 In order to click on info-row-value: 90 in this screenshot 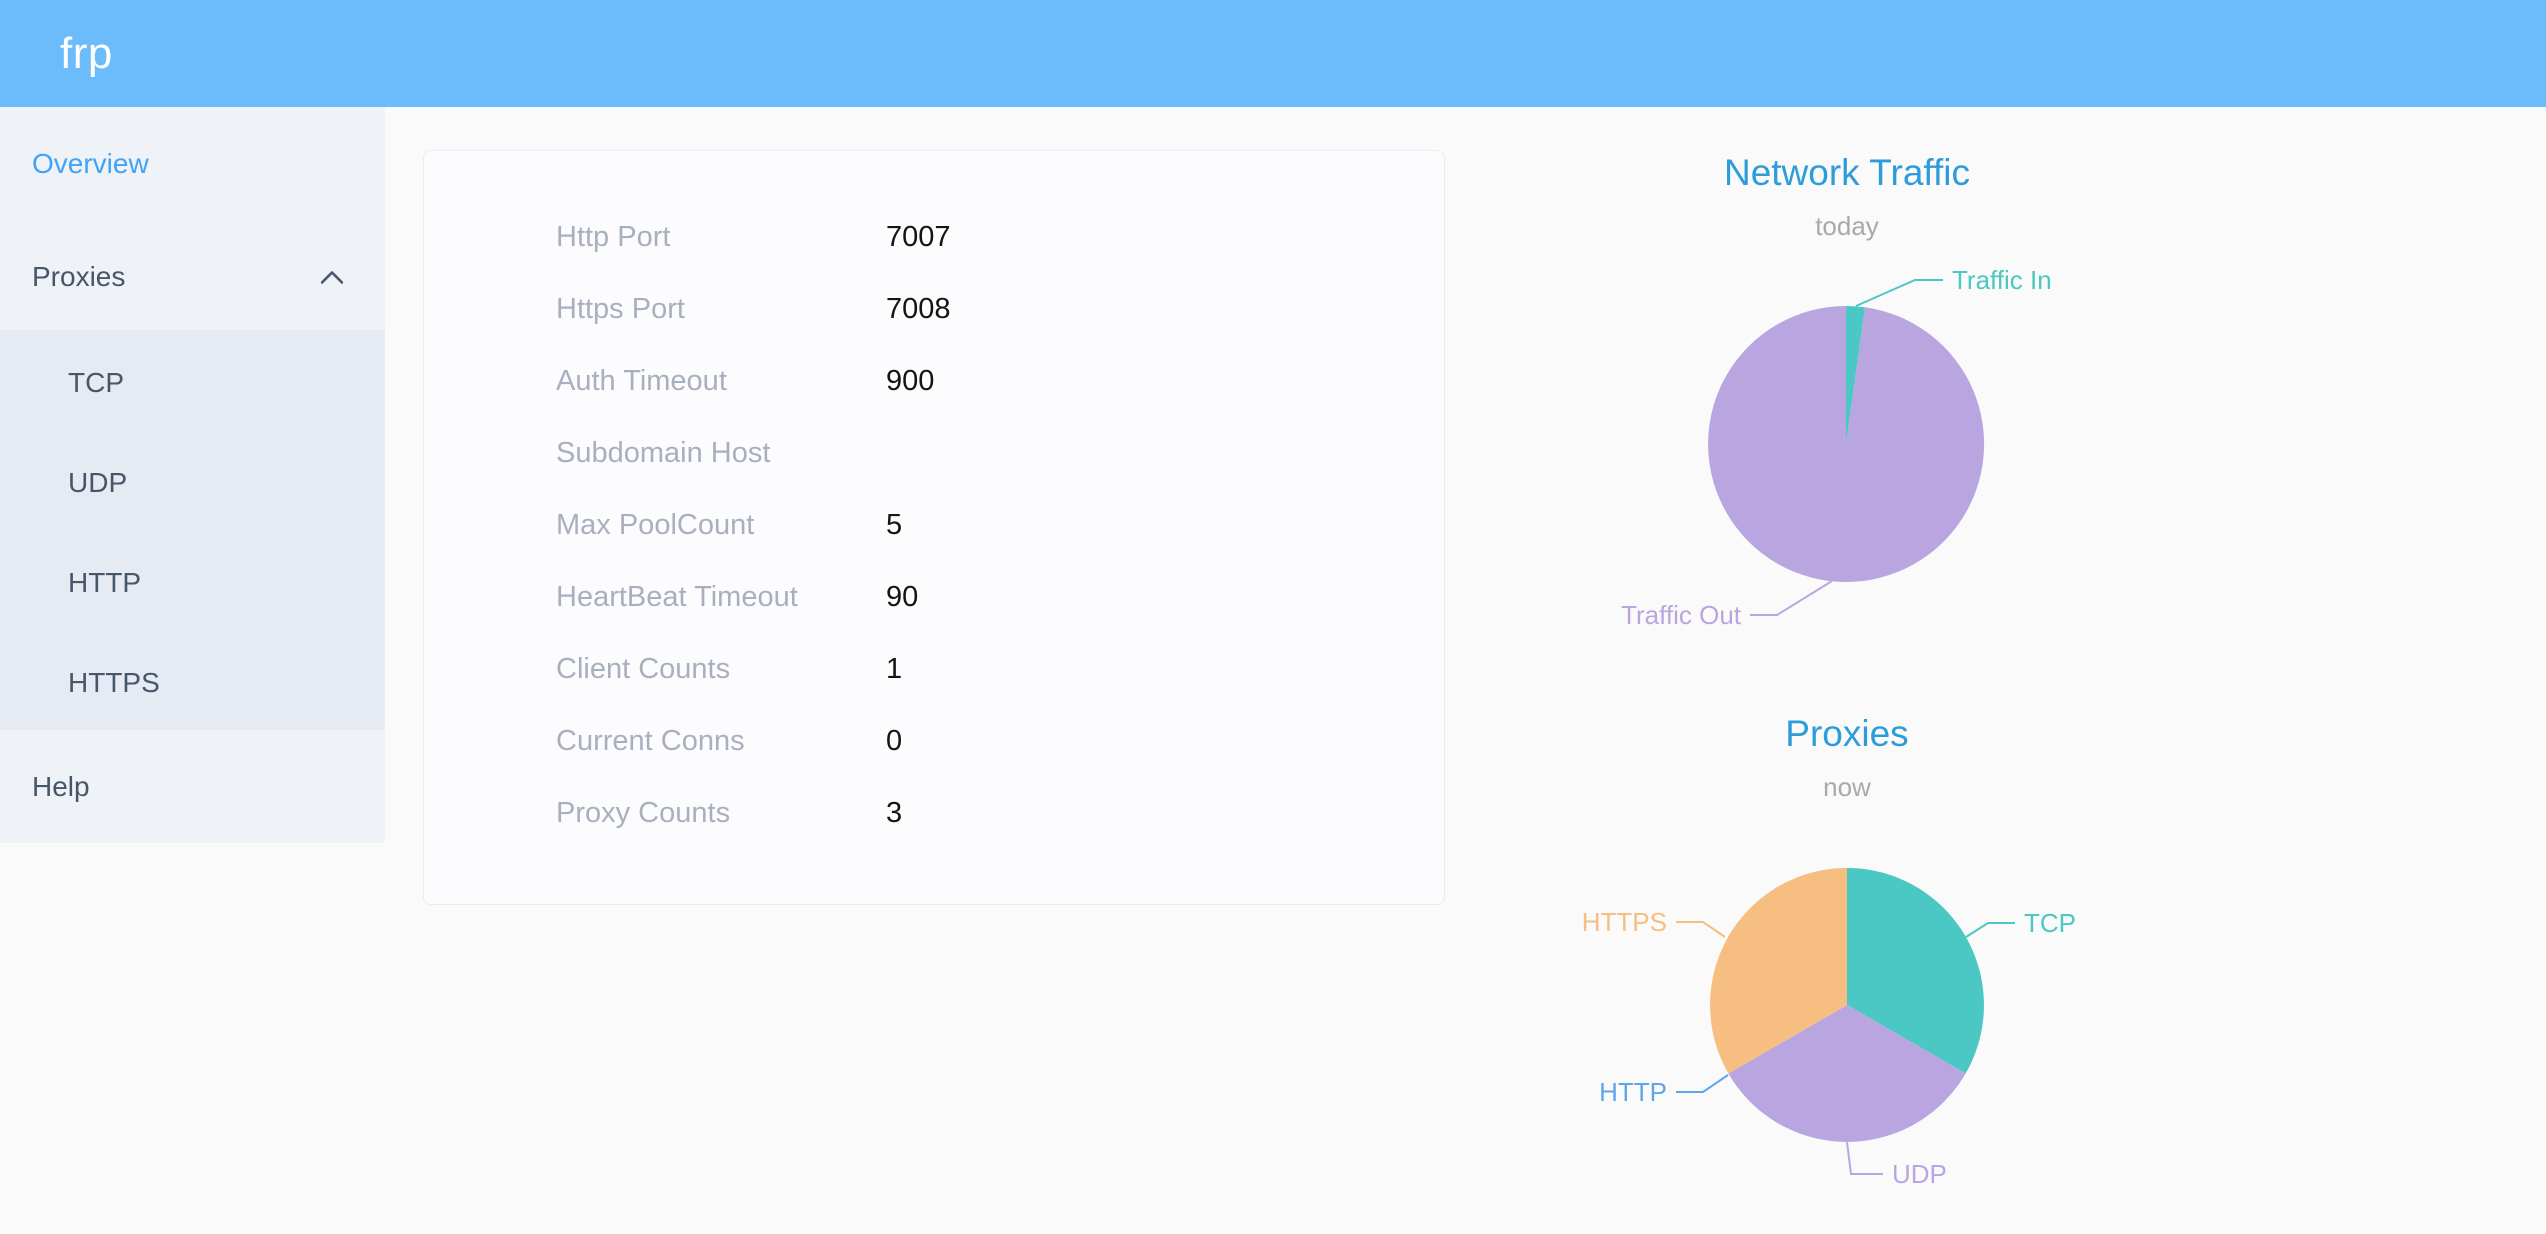, I will do `click(902, 596)`.